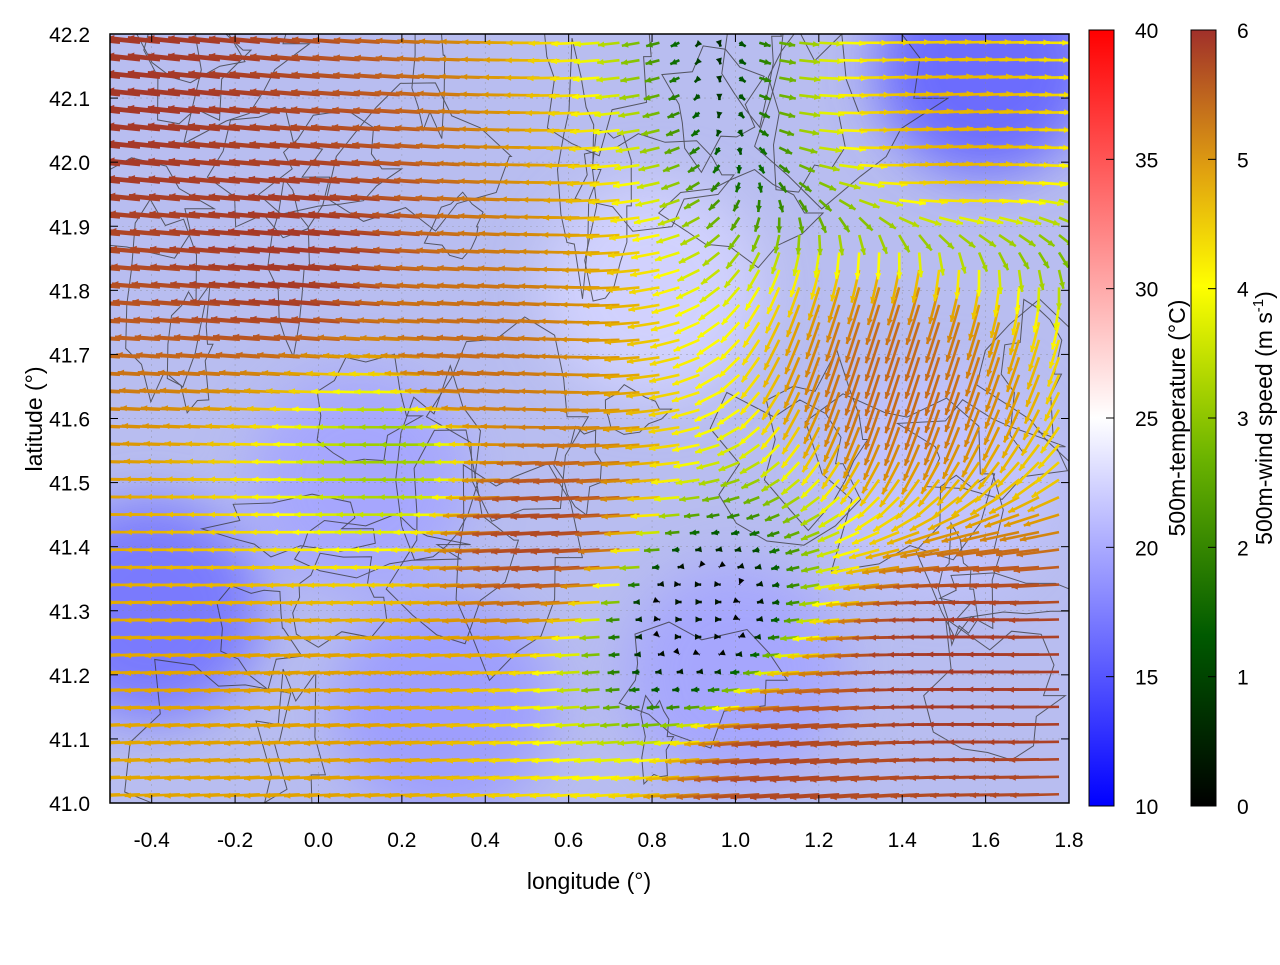 The height and width of the screenshot is (965, 1280). What do you see at coordinates (651, 840) in the screenshot?
I see `x-tick-label: 0.8` at bounding box center [651, 840].